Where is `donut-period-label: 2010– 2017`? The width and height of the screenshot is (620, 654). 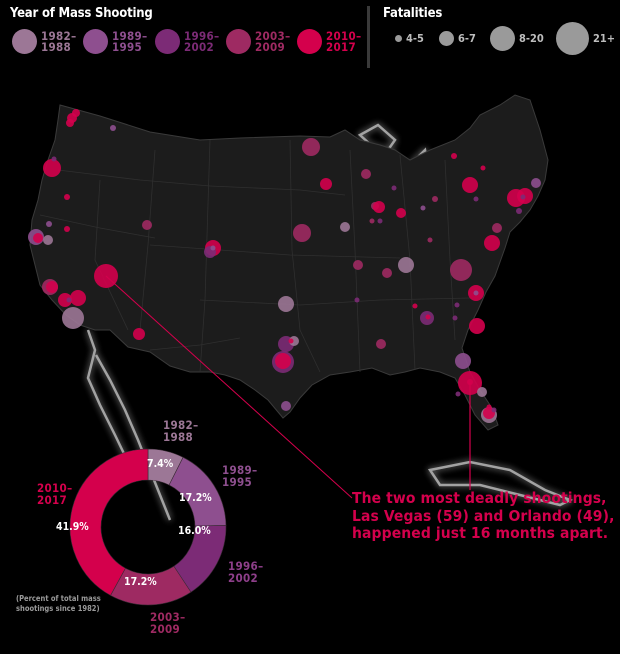
donut-period-label: 2010– 2017 is located at coordinates (55, 494).